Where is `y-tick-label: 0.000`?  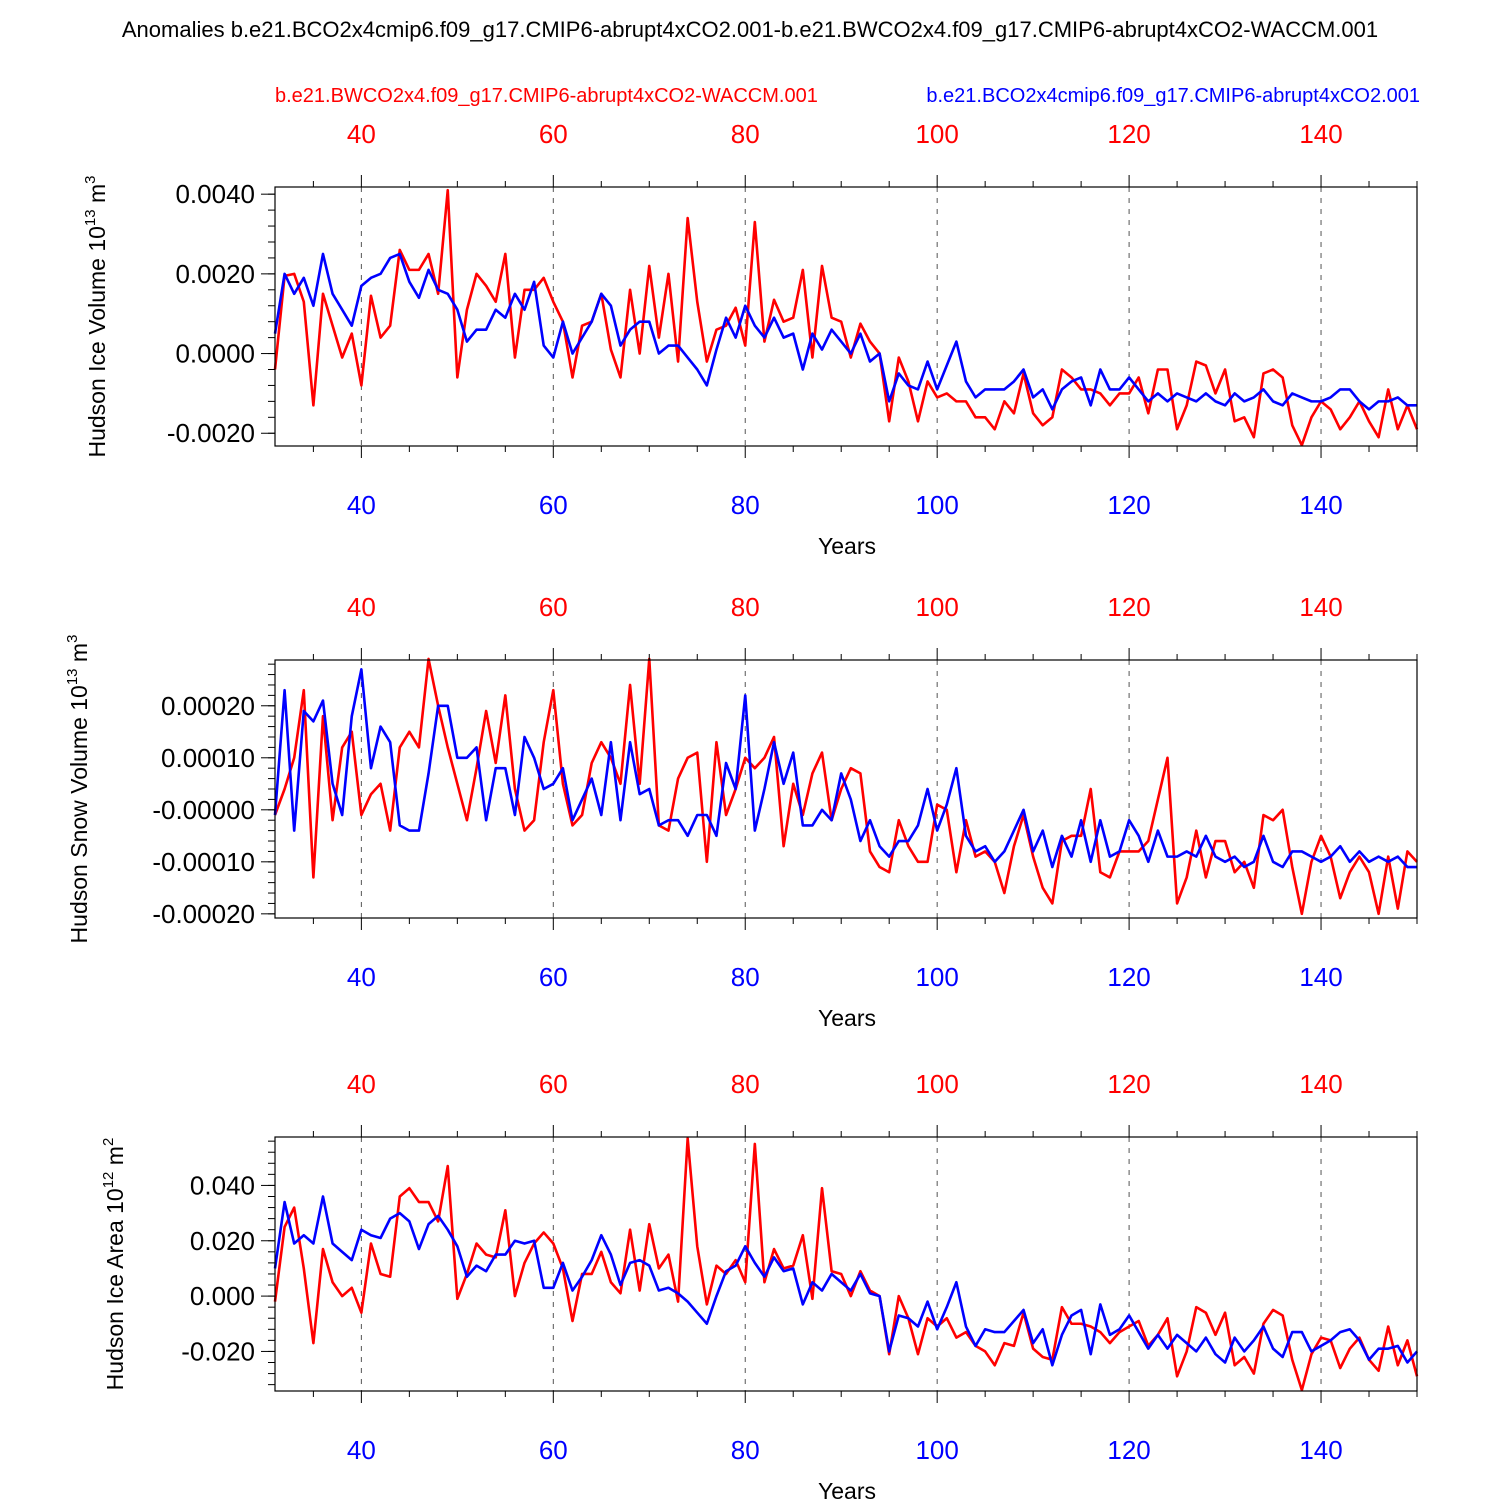 y-tick-label: 0.000 is located at coordinates (222, 1296).